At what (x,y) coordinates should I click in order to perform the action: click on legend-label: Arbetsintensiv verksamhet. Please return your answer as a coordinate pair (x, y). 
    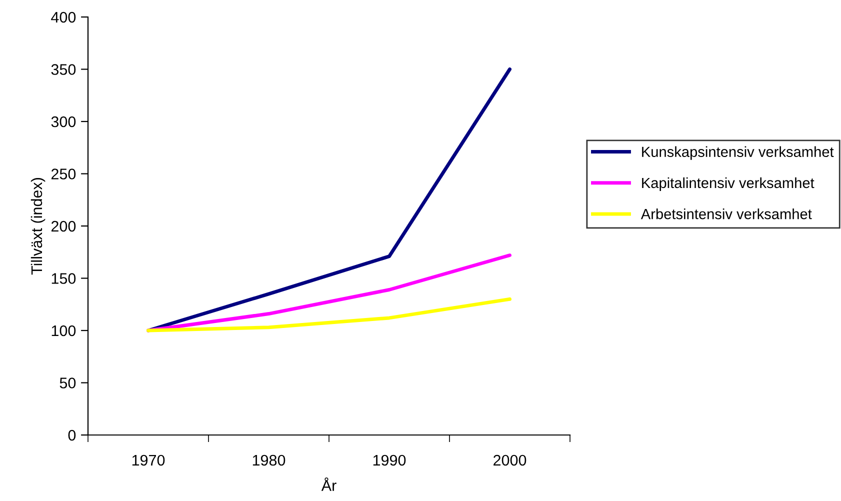
    Looking at the image, I should click on (726, 214).